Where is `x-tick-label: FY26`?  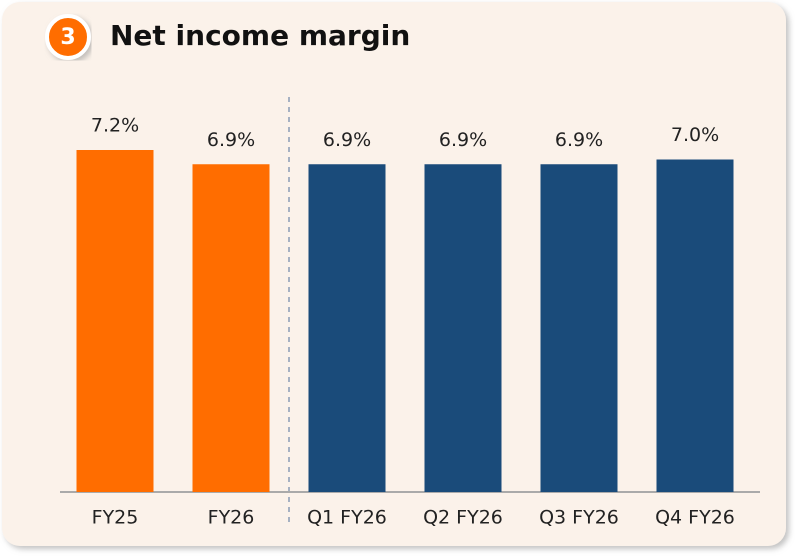
x-tick-label: FY26 is located at coordinates (231, 518).